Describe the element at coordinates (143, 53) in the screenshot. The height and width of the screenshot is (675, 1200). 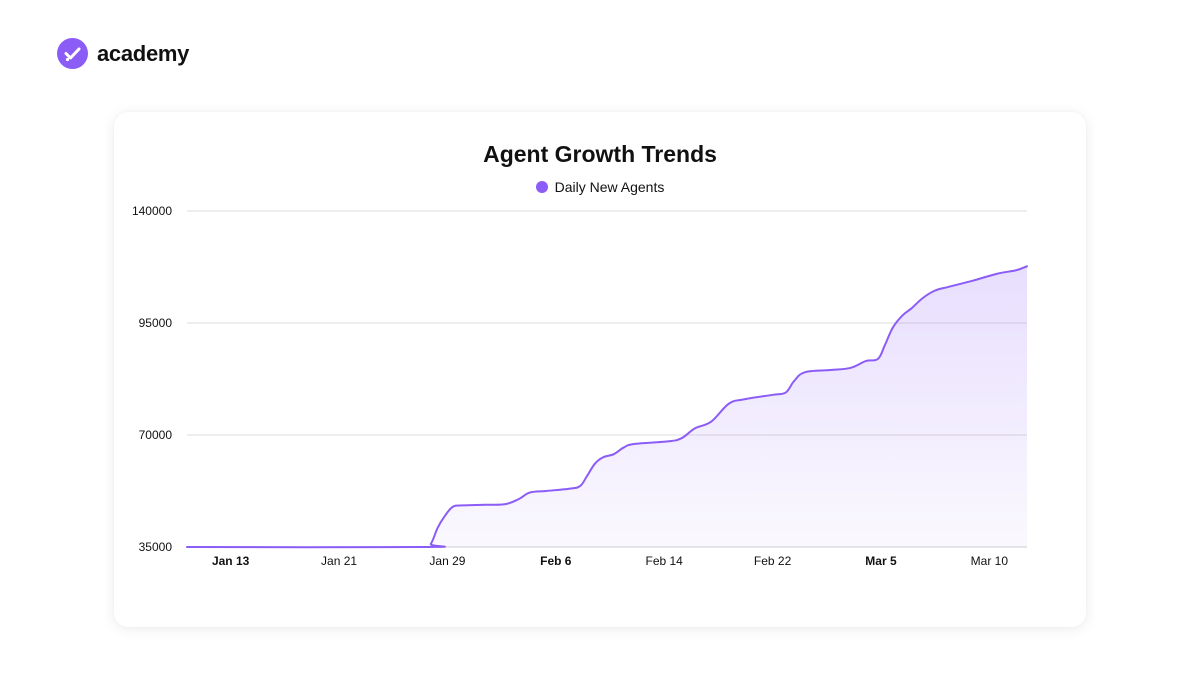
I see `brand-name: academy` at that location.